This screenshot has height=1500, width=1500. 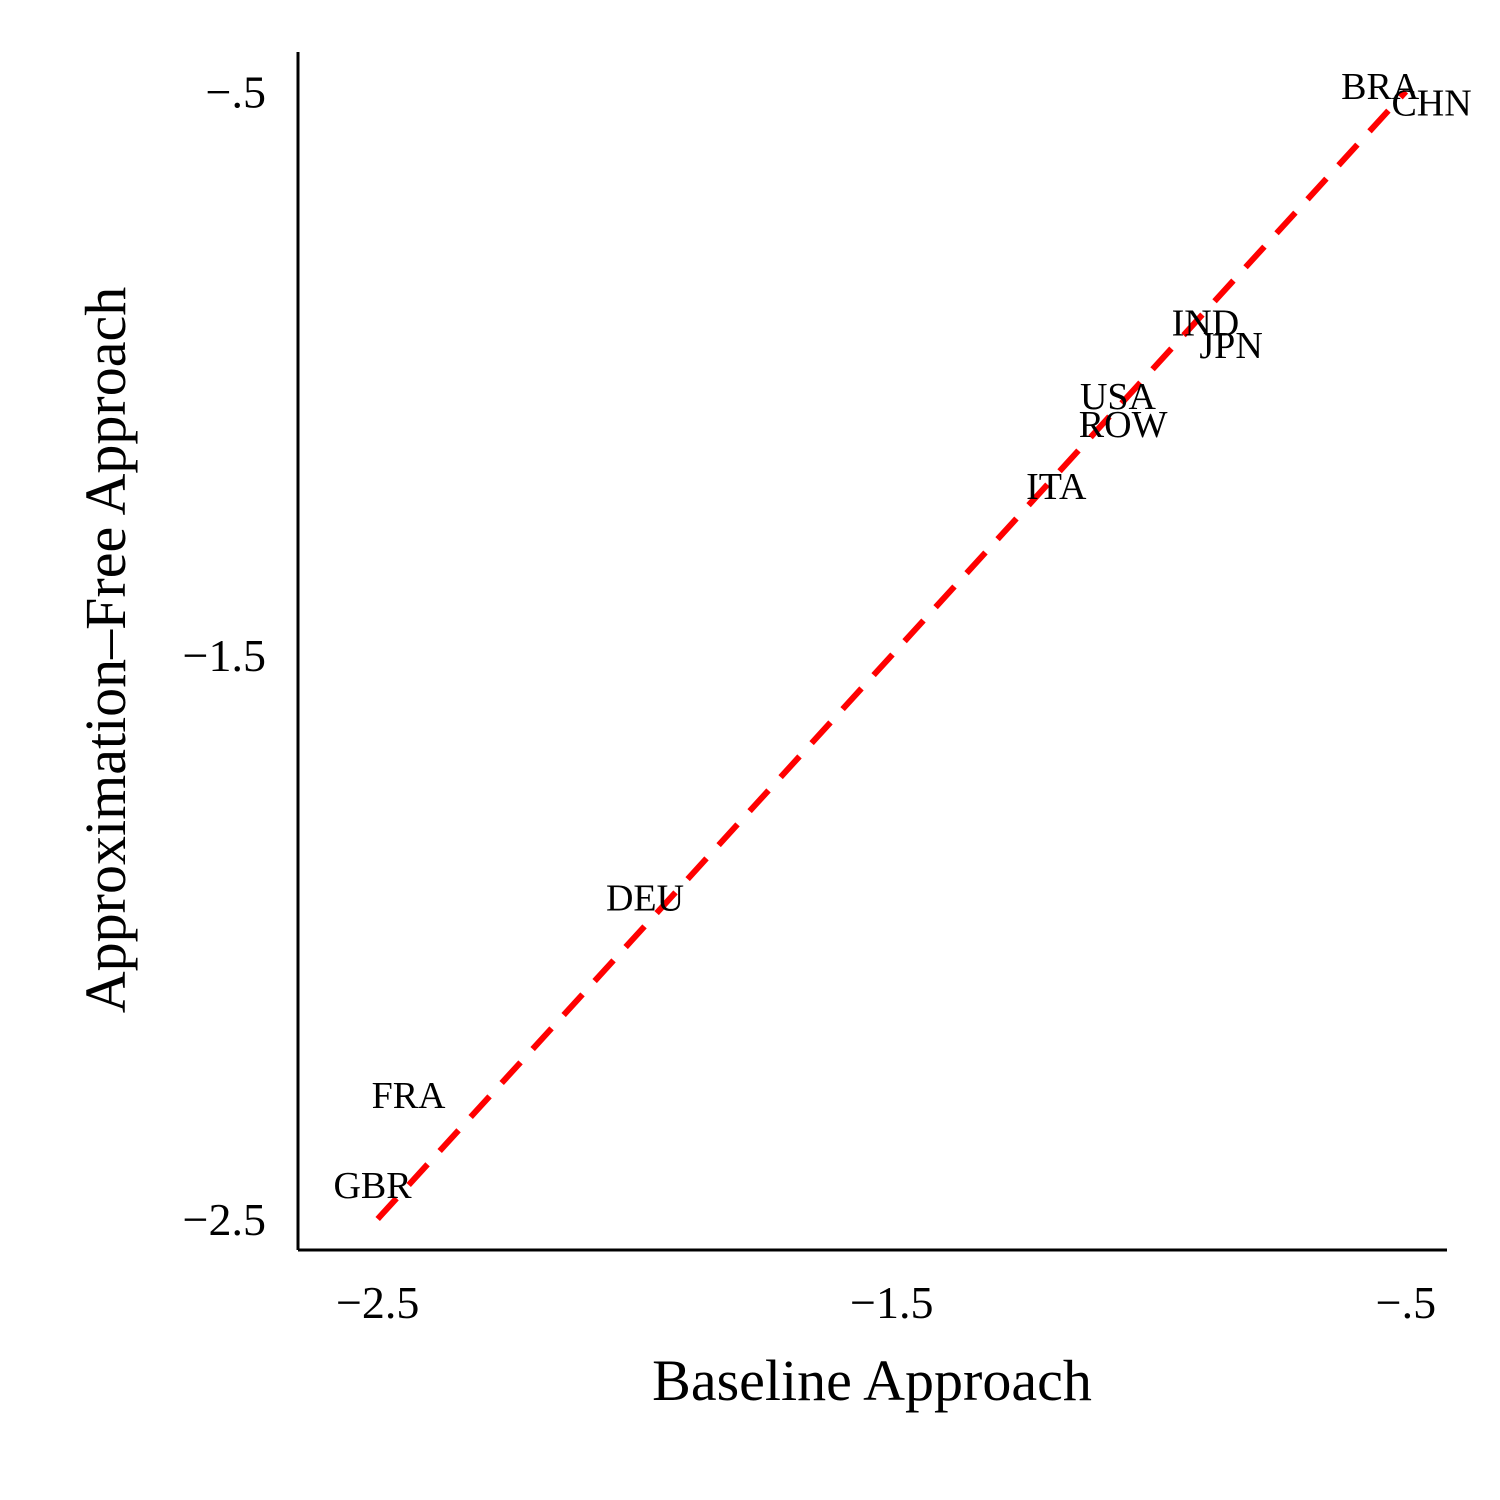 I want to click on x-tick-label: −.5, so click(x=1406, y=1302).